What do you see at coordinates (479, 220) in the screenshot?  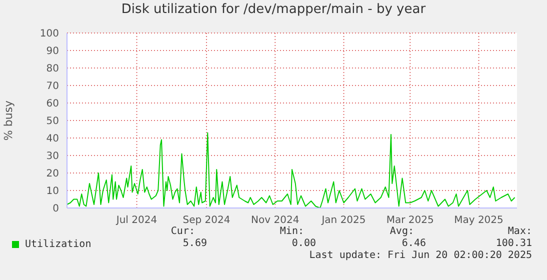 I see `x-tick-label: May 2025` at bounding box center [479, 220].